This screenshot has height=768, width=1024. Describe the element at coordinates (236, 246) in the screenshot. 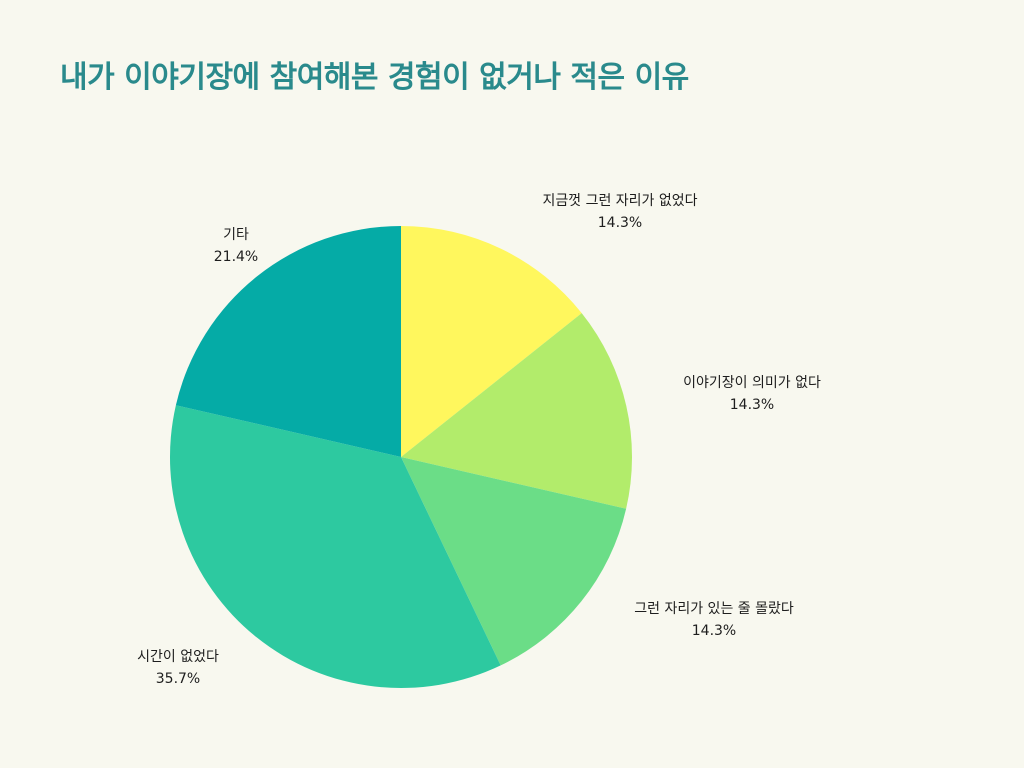

I see `slice-label: 기타 21.4%` at that location.